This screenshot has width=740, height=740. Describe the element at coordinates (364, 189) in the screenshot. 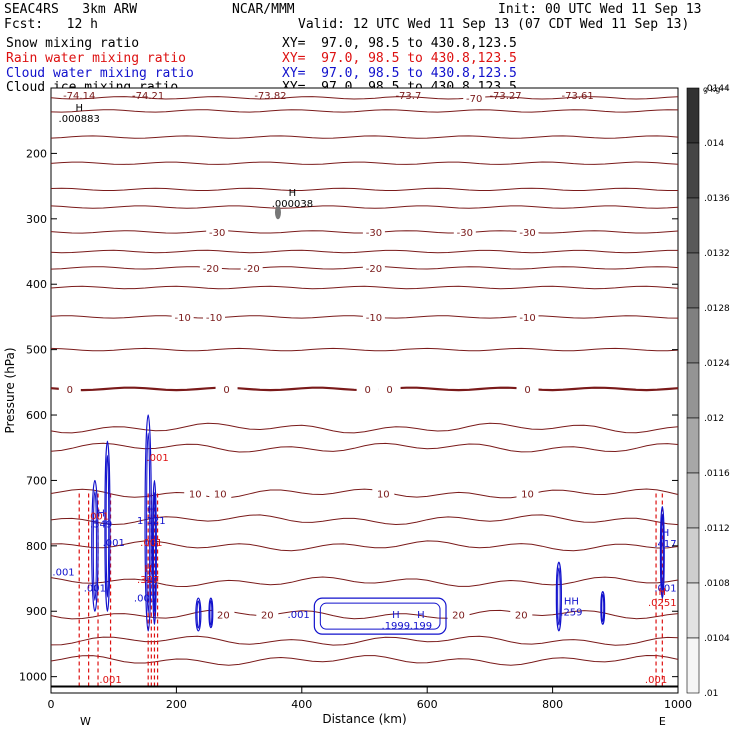

I see `temperature-contour--40` at that location.